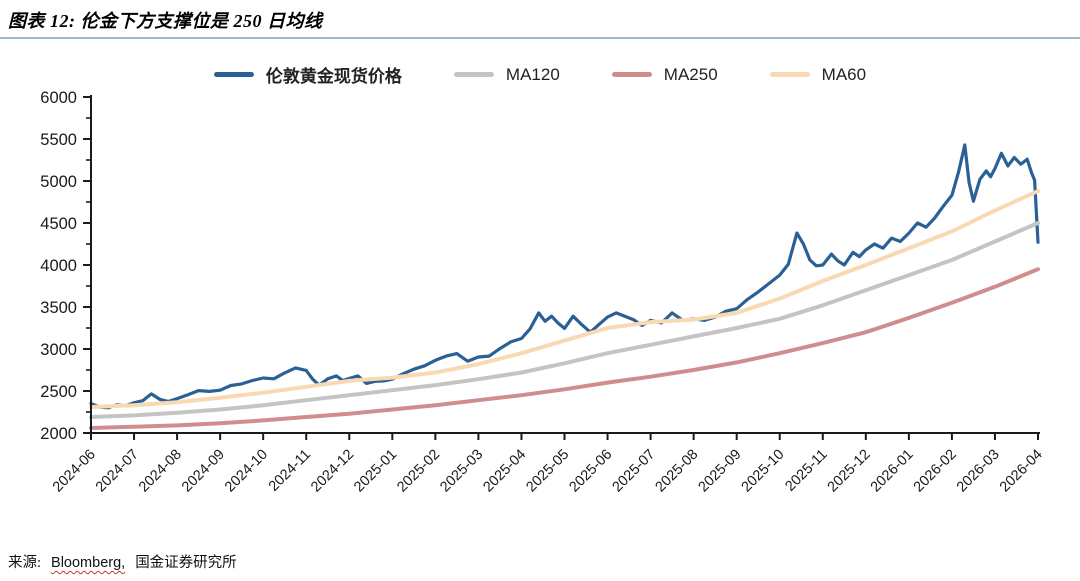  Describe the element at coordinates (631, 74) in the screenshot. I see `ma250-line-swatch` at that location.